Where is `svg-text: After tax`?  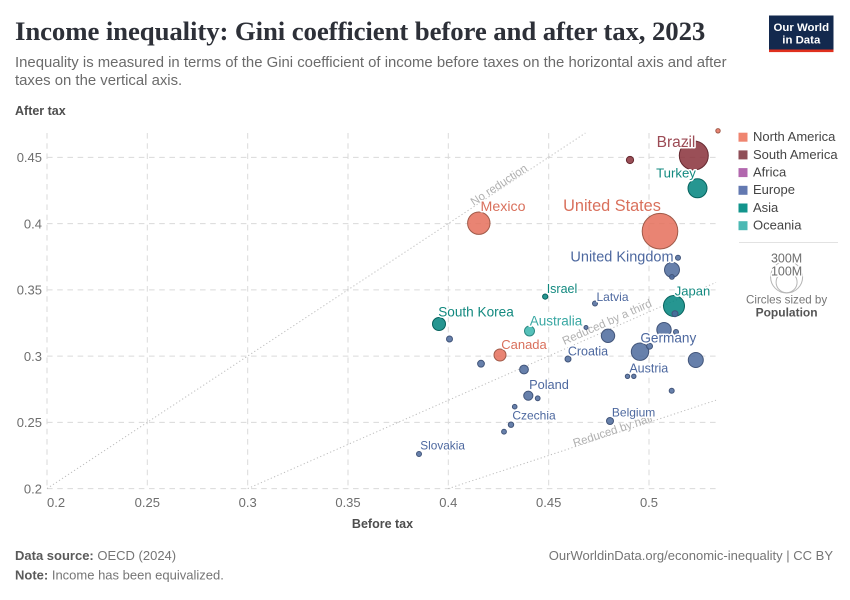
svg-text: After tax is located at coordinates (40, 111).